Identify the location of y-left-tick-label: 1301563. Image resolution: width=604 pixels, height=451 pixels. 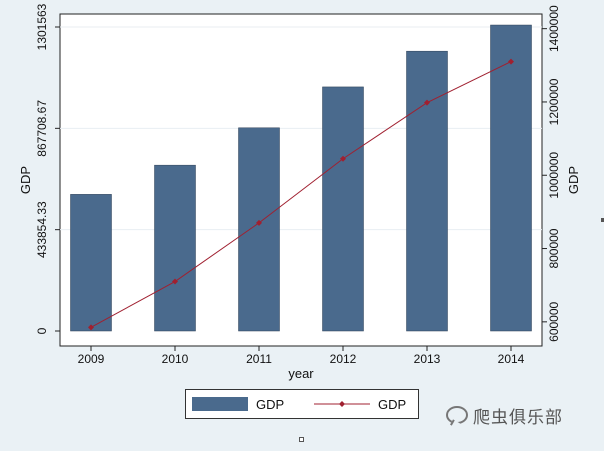
(42, 26).